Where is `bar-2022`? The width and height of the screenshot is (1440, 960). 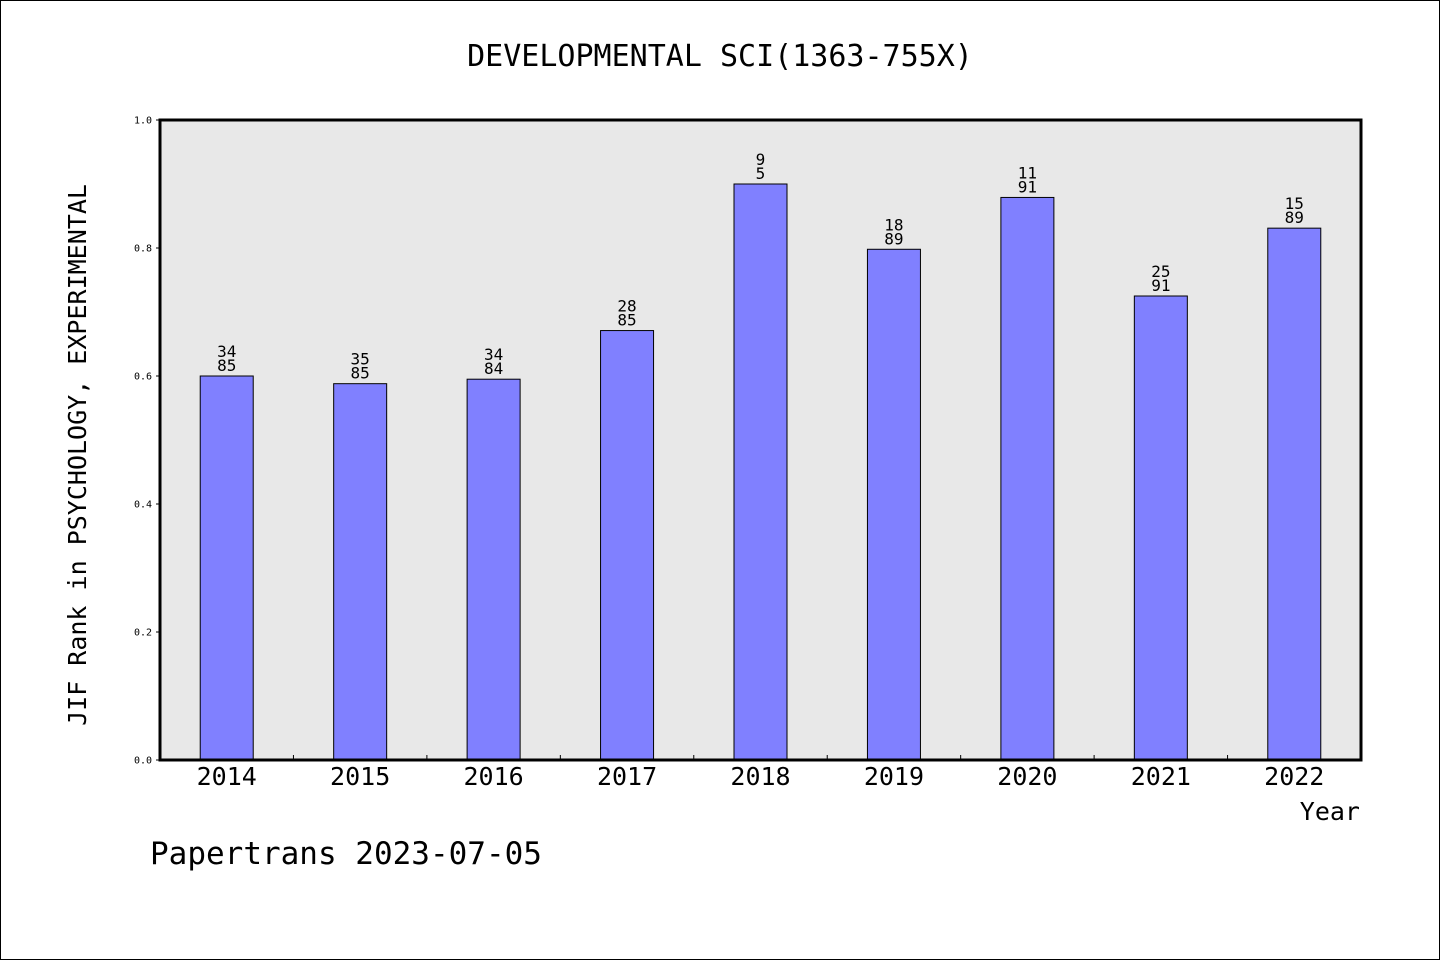 bar-2022 is located at coordinates (1294, 494).